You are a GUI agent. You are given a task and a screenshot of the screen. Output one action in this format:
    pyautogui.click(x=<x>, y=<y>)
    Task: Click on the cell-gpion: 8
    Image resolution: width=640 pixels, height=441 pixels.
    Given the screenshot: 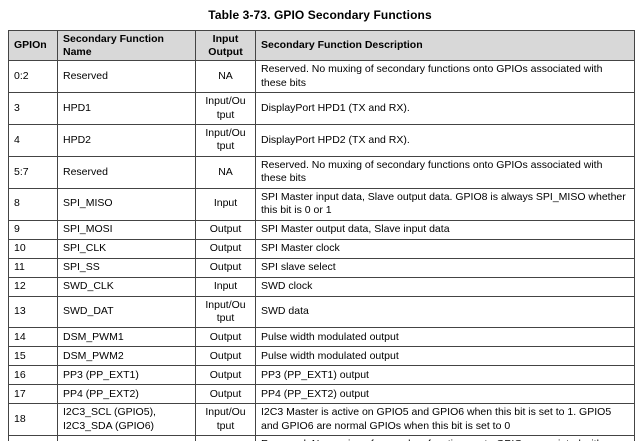 What is the action you would take?
    pyautogui.click(x=33, y=204)
    